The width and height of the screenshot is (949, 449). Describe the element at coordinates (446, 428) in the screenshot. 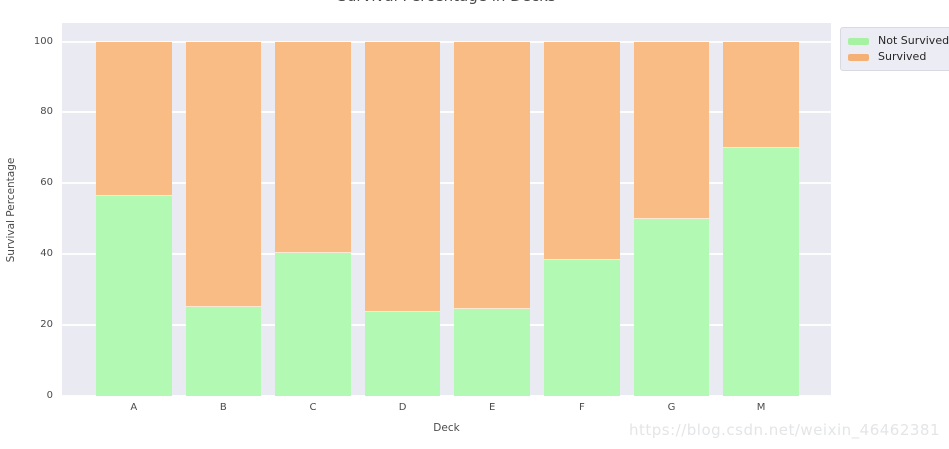

I see `x-axis-label: Deck` at that location.